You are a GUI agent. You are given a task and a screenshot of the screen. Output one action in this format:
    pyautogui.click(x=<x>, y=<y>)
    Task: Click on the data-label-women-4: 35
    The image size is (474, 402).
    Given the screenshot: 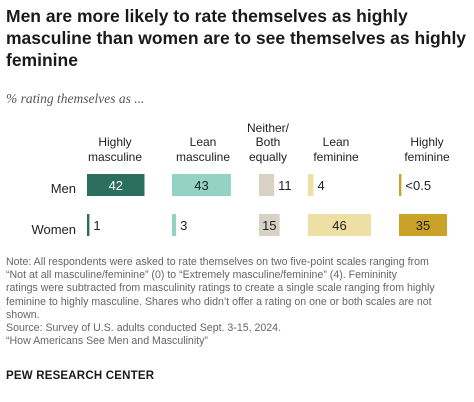 What is the action you would take?
    pyautogui.click(x=423, y=225)
    